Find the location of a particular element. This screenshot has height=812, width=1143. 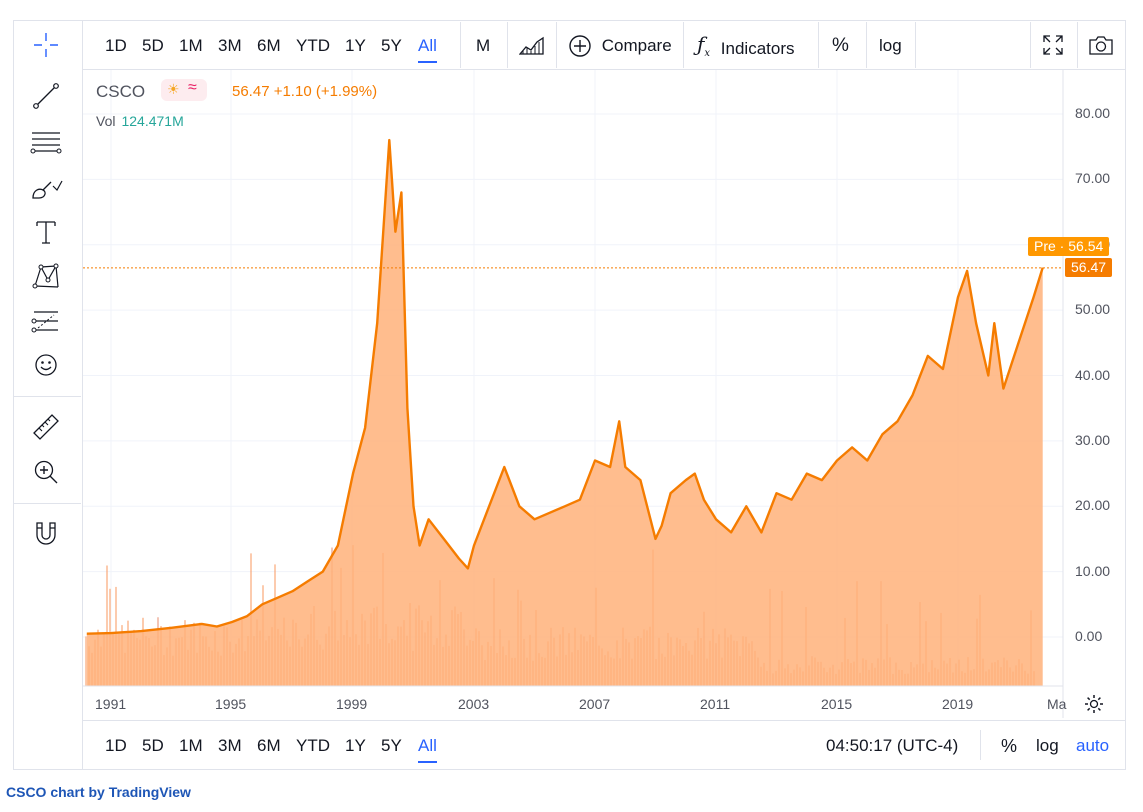

y-tick-label: 0.00 is located at coordinates (1089, 636).